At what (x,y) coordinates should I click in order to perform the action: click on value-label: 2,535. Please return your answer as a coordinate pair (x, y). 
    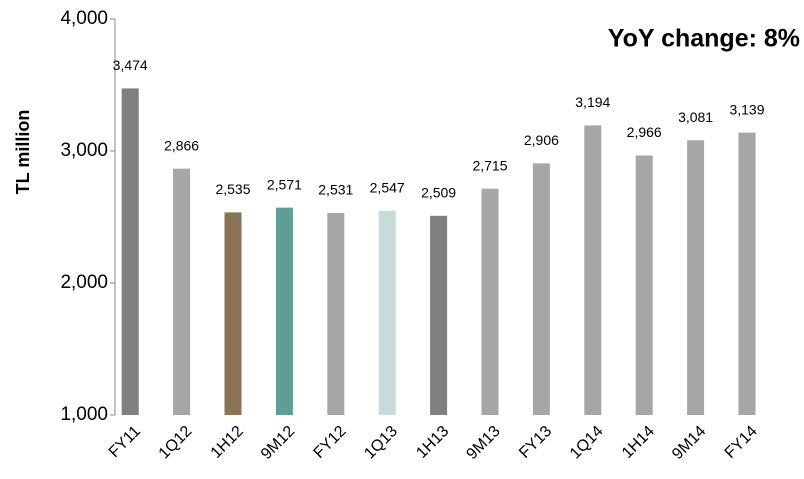
    Looking at the image, I should click on (232, 189).